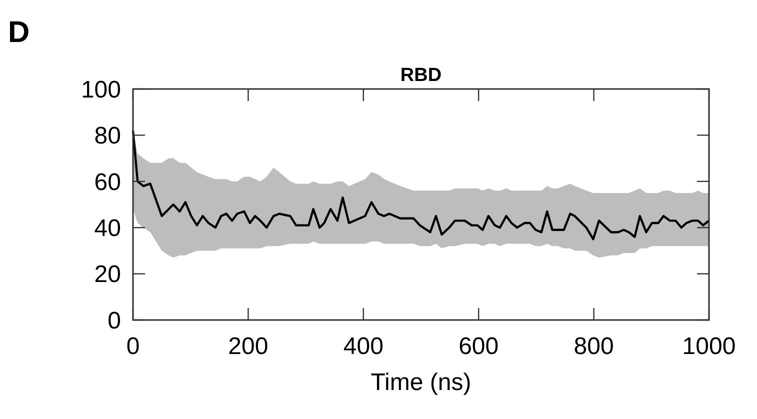 The width and height of the screenshot is (757, 419). Describe the element at coordinates (421, 75) in the screenshot. I see `chart-title: RBD` at that location.